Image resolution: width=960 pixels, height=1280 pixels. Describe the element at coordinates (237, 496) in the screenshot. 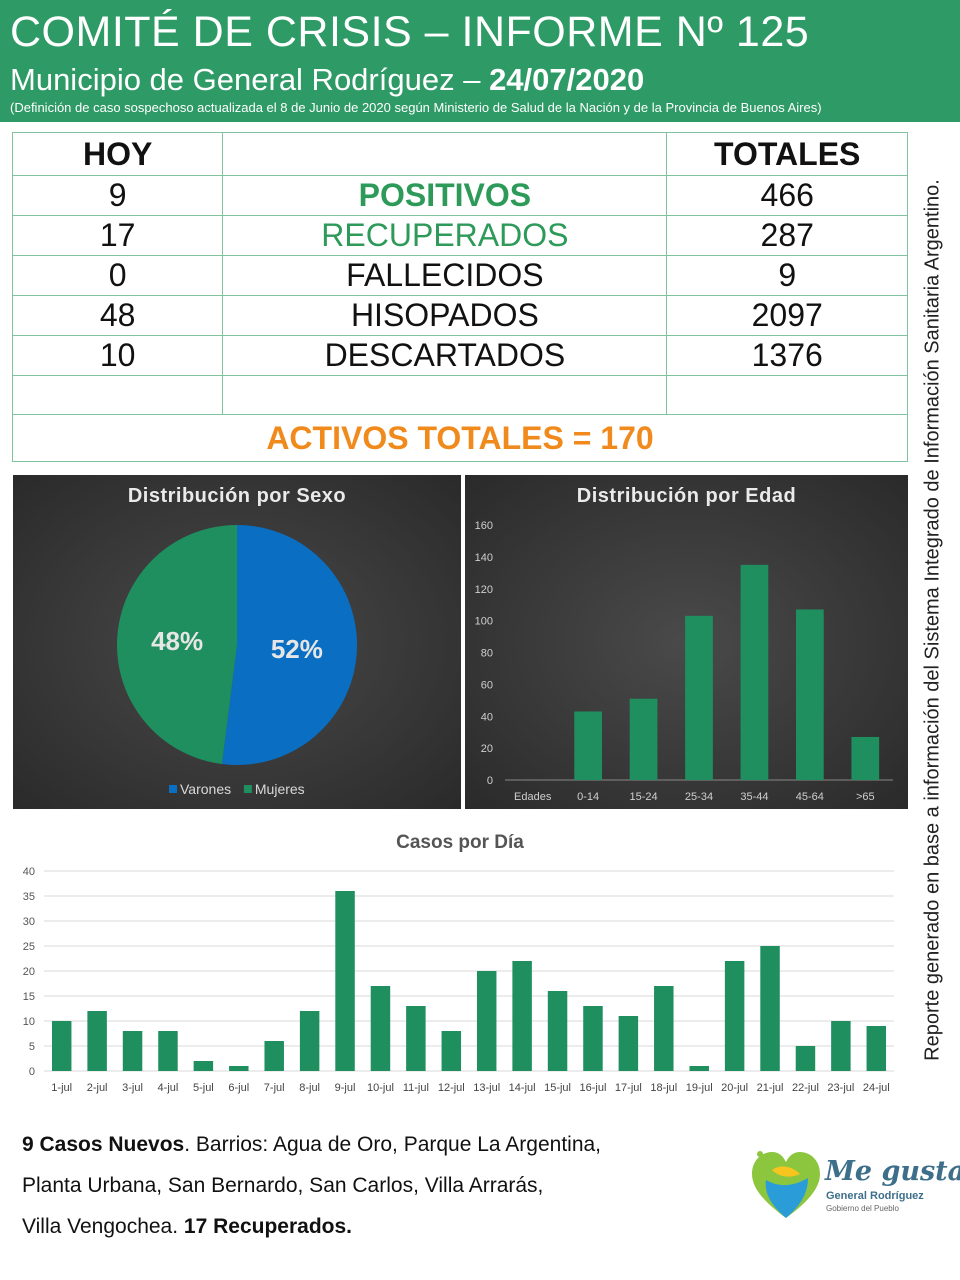

I see `chart-title-sexo: Distribución por Sexo` at that location.